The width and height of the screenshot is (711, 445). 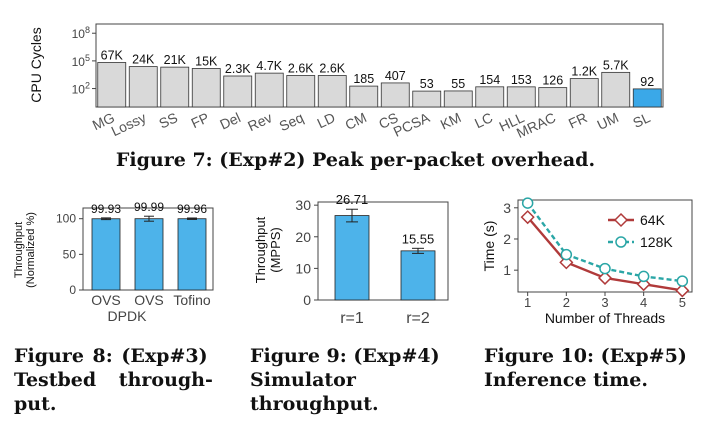 What do you see at coordinates (647, 82) in the screenshot?
I see `fig7-value-label: 92` at bounding box center [647, 82].